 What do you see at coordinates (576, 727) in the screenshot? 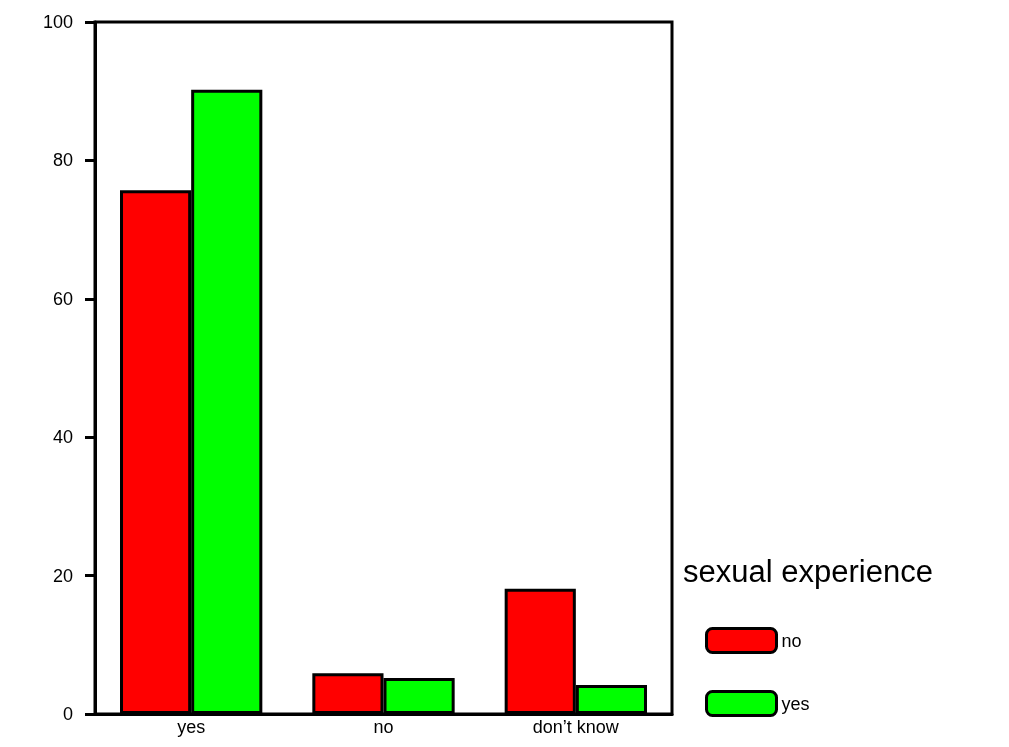
I see `x-tick-label: don’t know` at bounding box center [576, 727].